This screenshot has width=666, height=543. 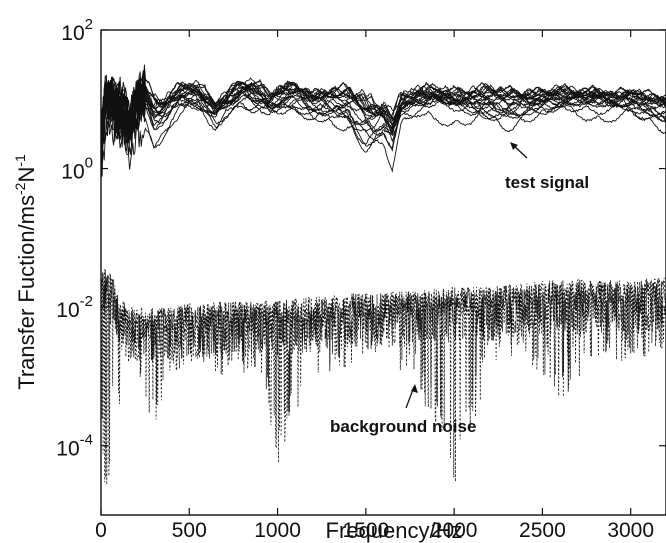 I want to click on x-tick-label: 1000, so click(x=277, y=530).